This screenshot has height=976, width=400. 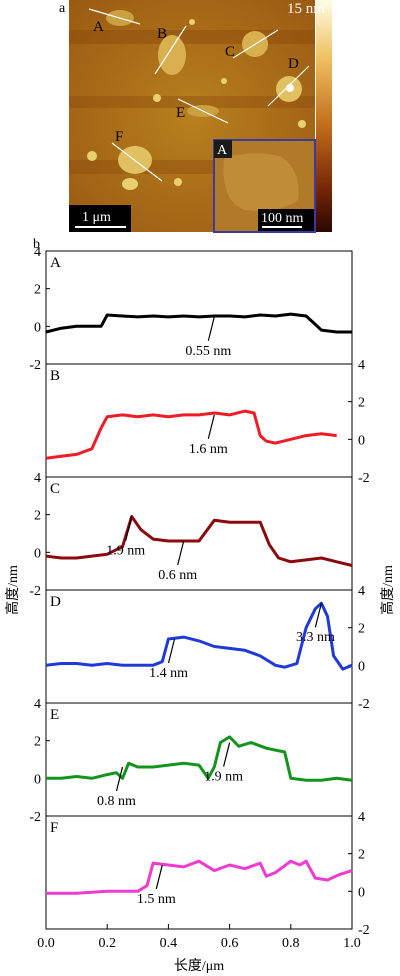 What do you see at coordinates (62, 8) in the screenshot?
I see `panel-a-label: a` at bounding box center [62, 8].